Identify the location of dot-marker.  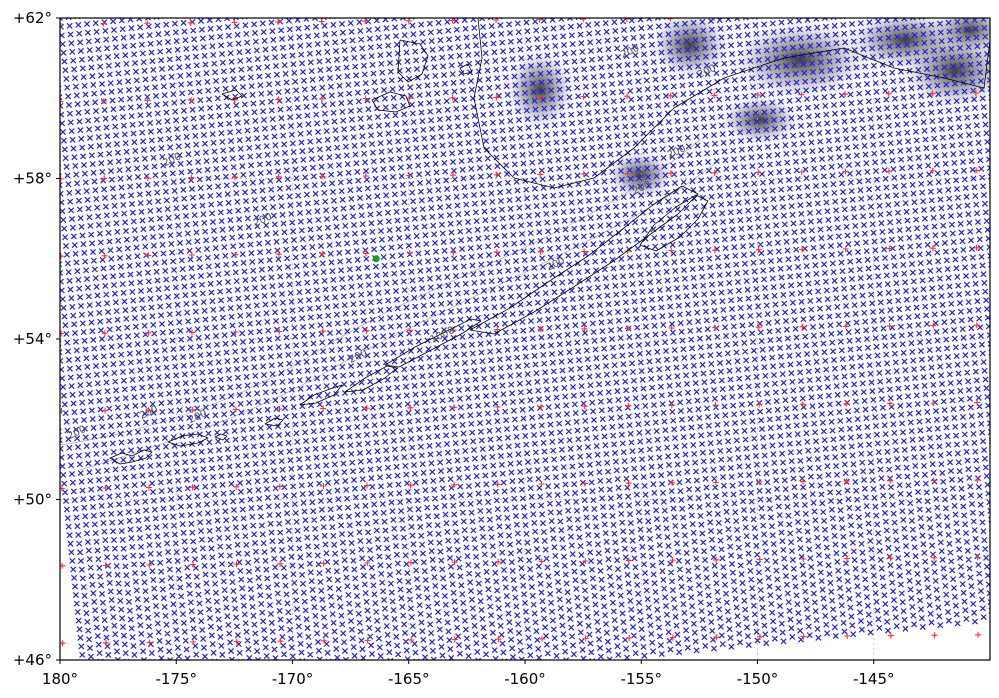
(376, 259).